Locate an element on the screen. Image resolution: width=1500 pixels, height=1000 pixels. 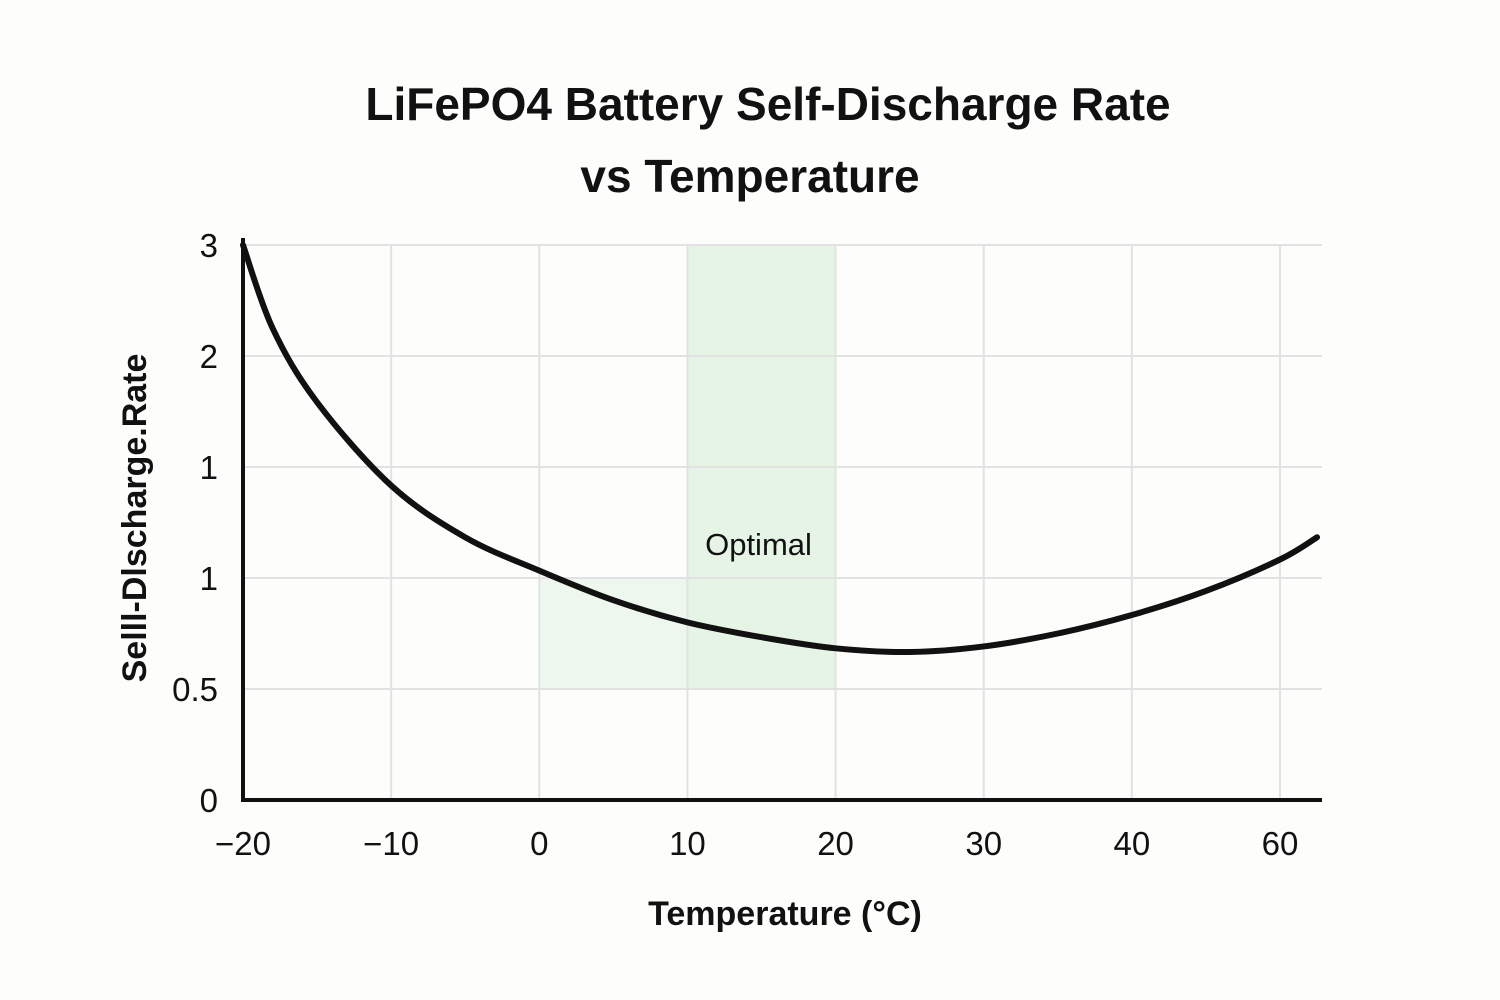
optimal-annotation: Optimal is located at coordinates (758, 544).